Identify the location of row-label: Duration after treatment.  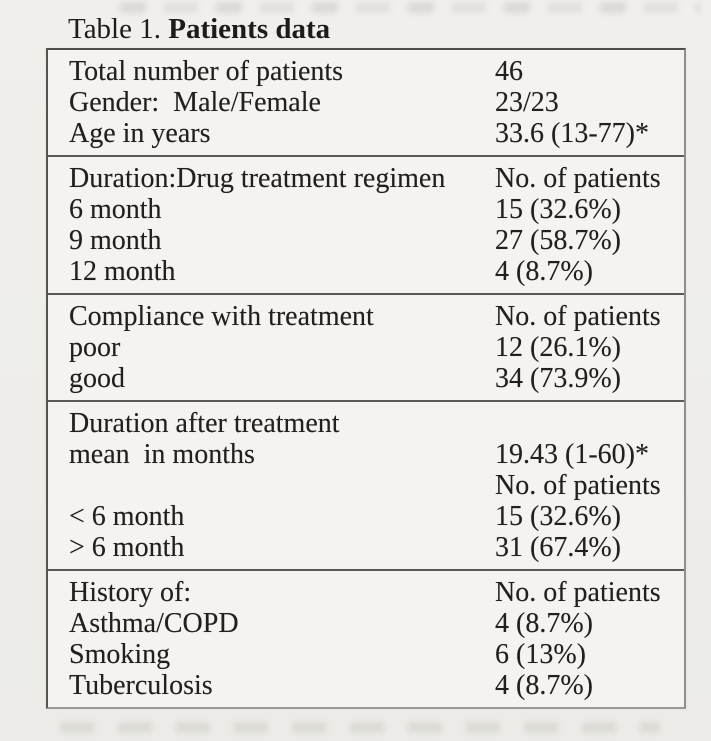
(204, 423).